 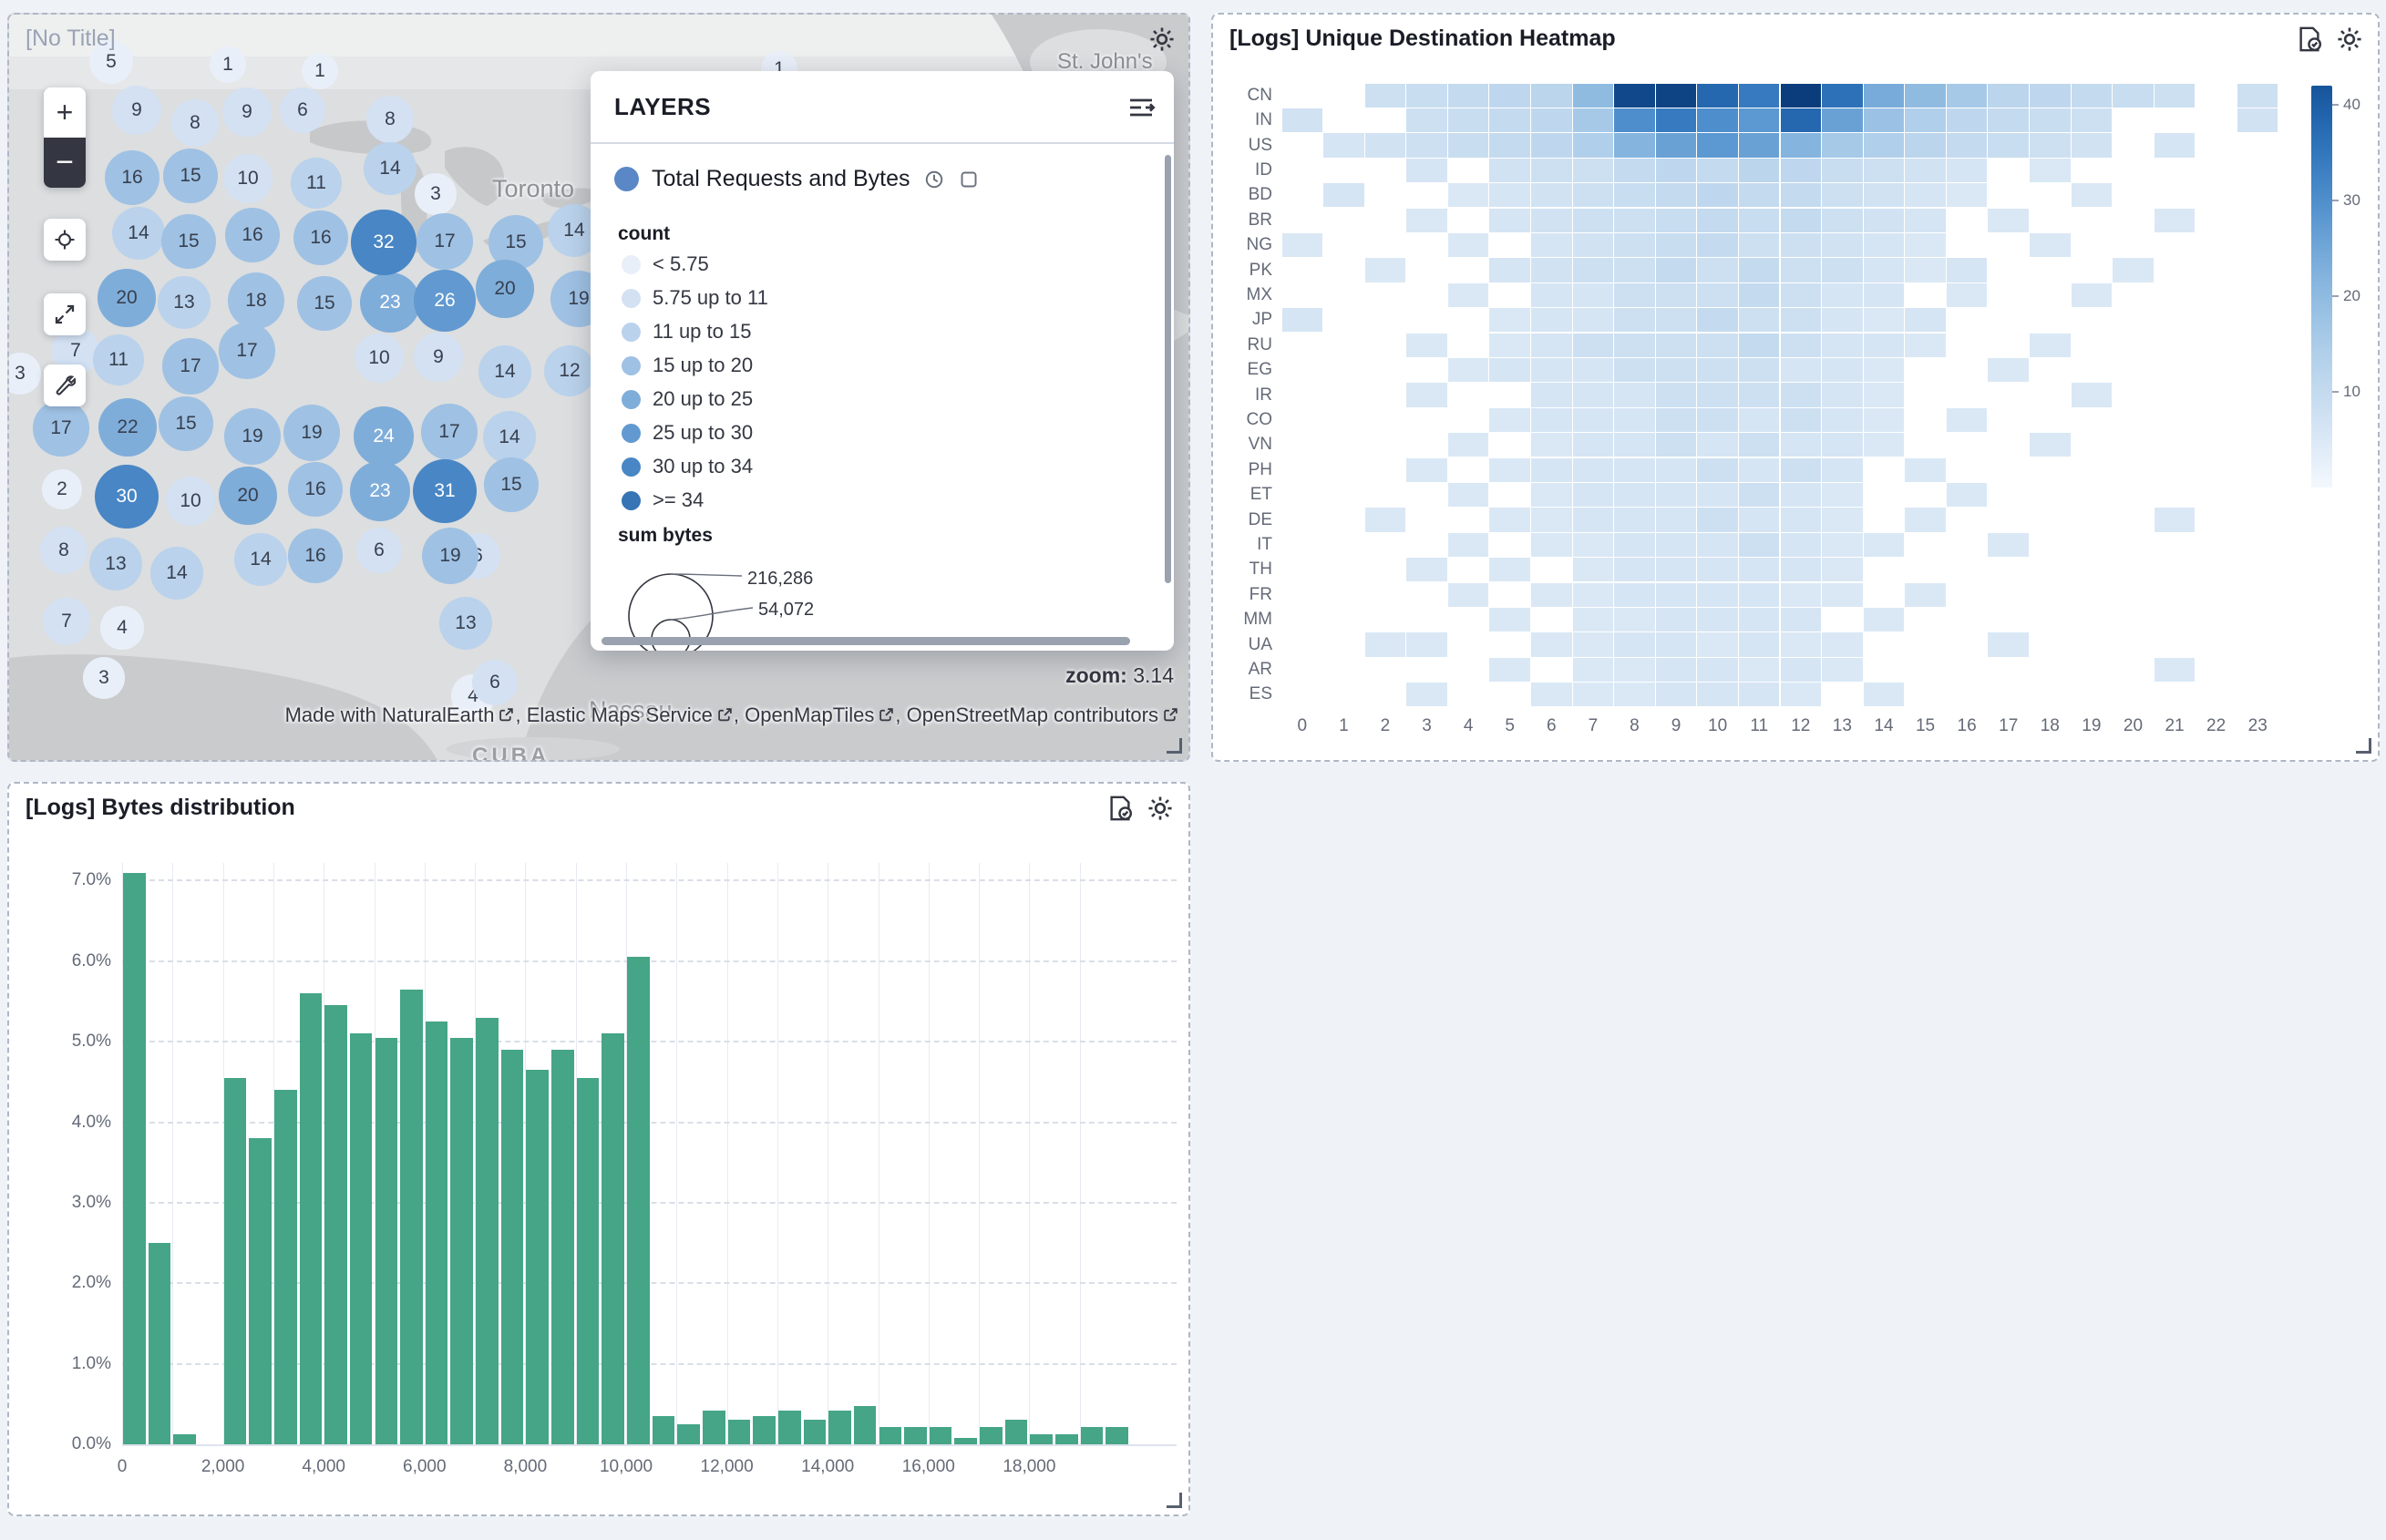 What do you see at coordinates (883, 177) in the screenshot?
I see `layer-item: Total Requests and Bytes` at bounding box center [883, 177].